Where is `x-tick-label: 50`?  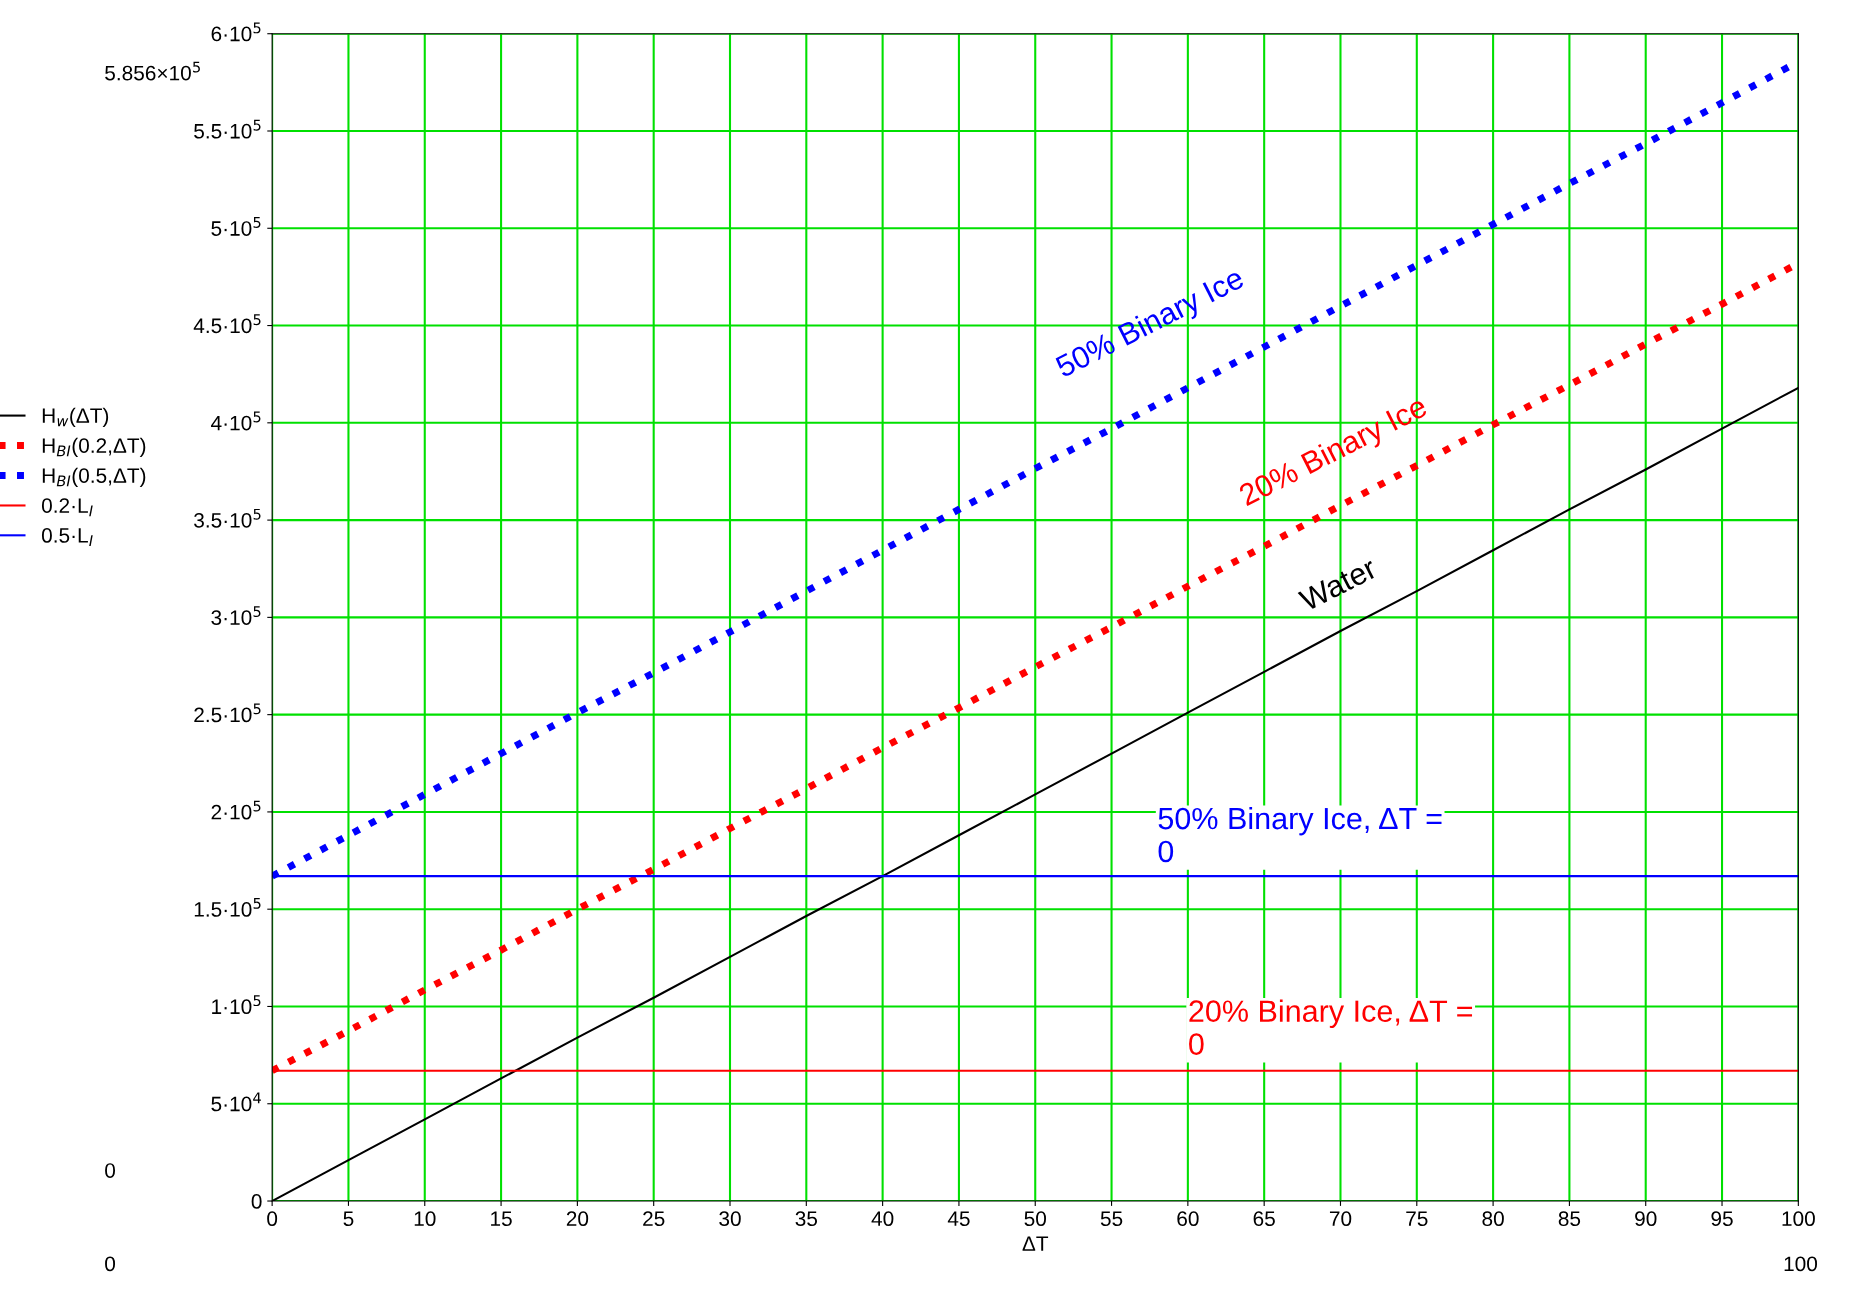
x-tick-label: 50 is located at coordinates (1035, 1219).